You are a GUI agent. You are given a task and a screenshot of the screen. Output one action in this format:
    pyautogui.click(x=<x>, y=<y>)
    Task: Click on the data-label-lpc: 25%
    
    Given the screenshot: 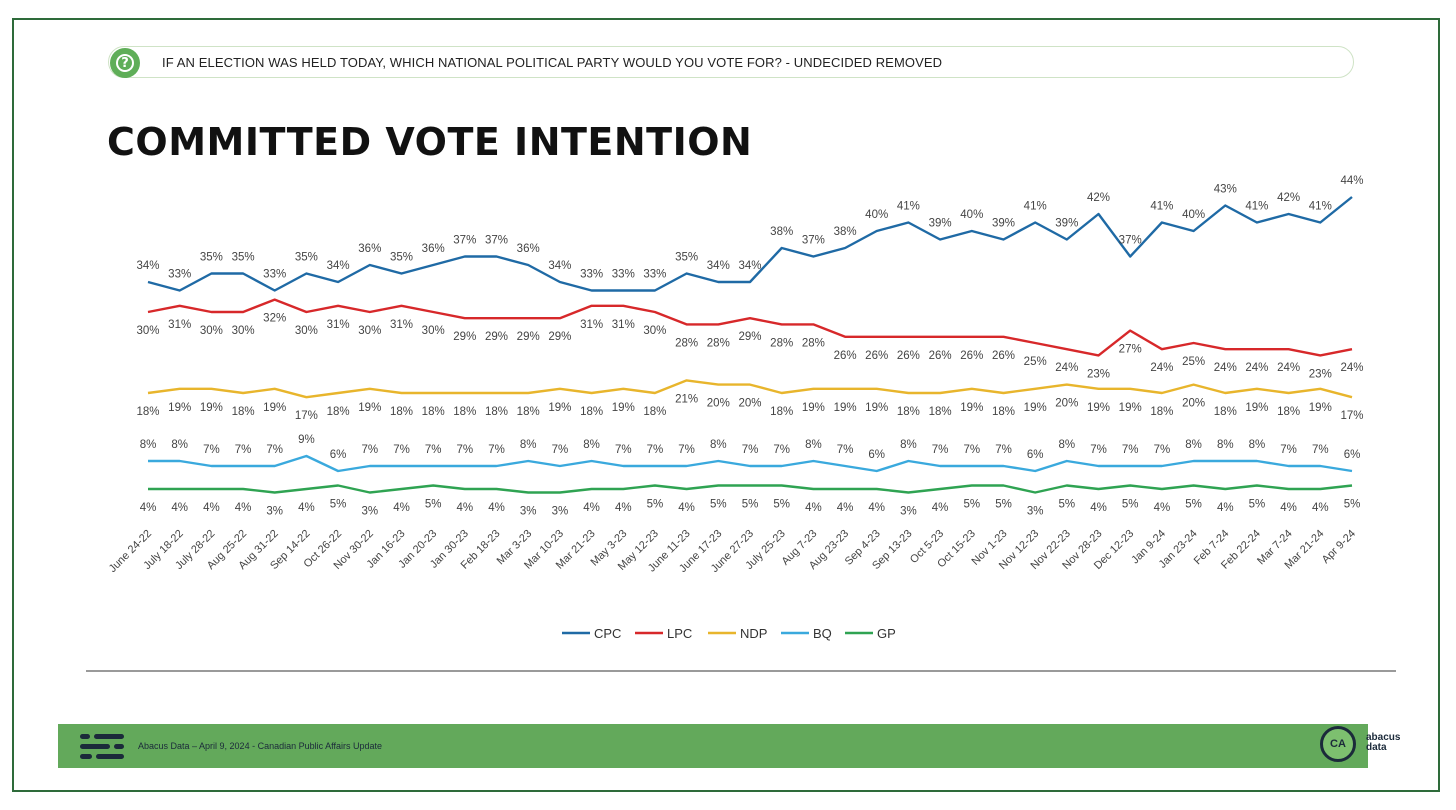 What is the action you would take?
    pyautogui.click(x=1035, y=362)
    